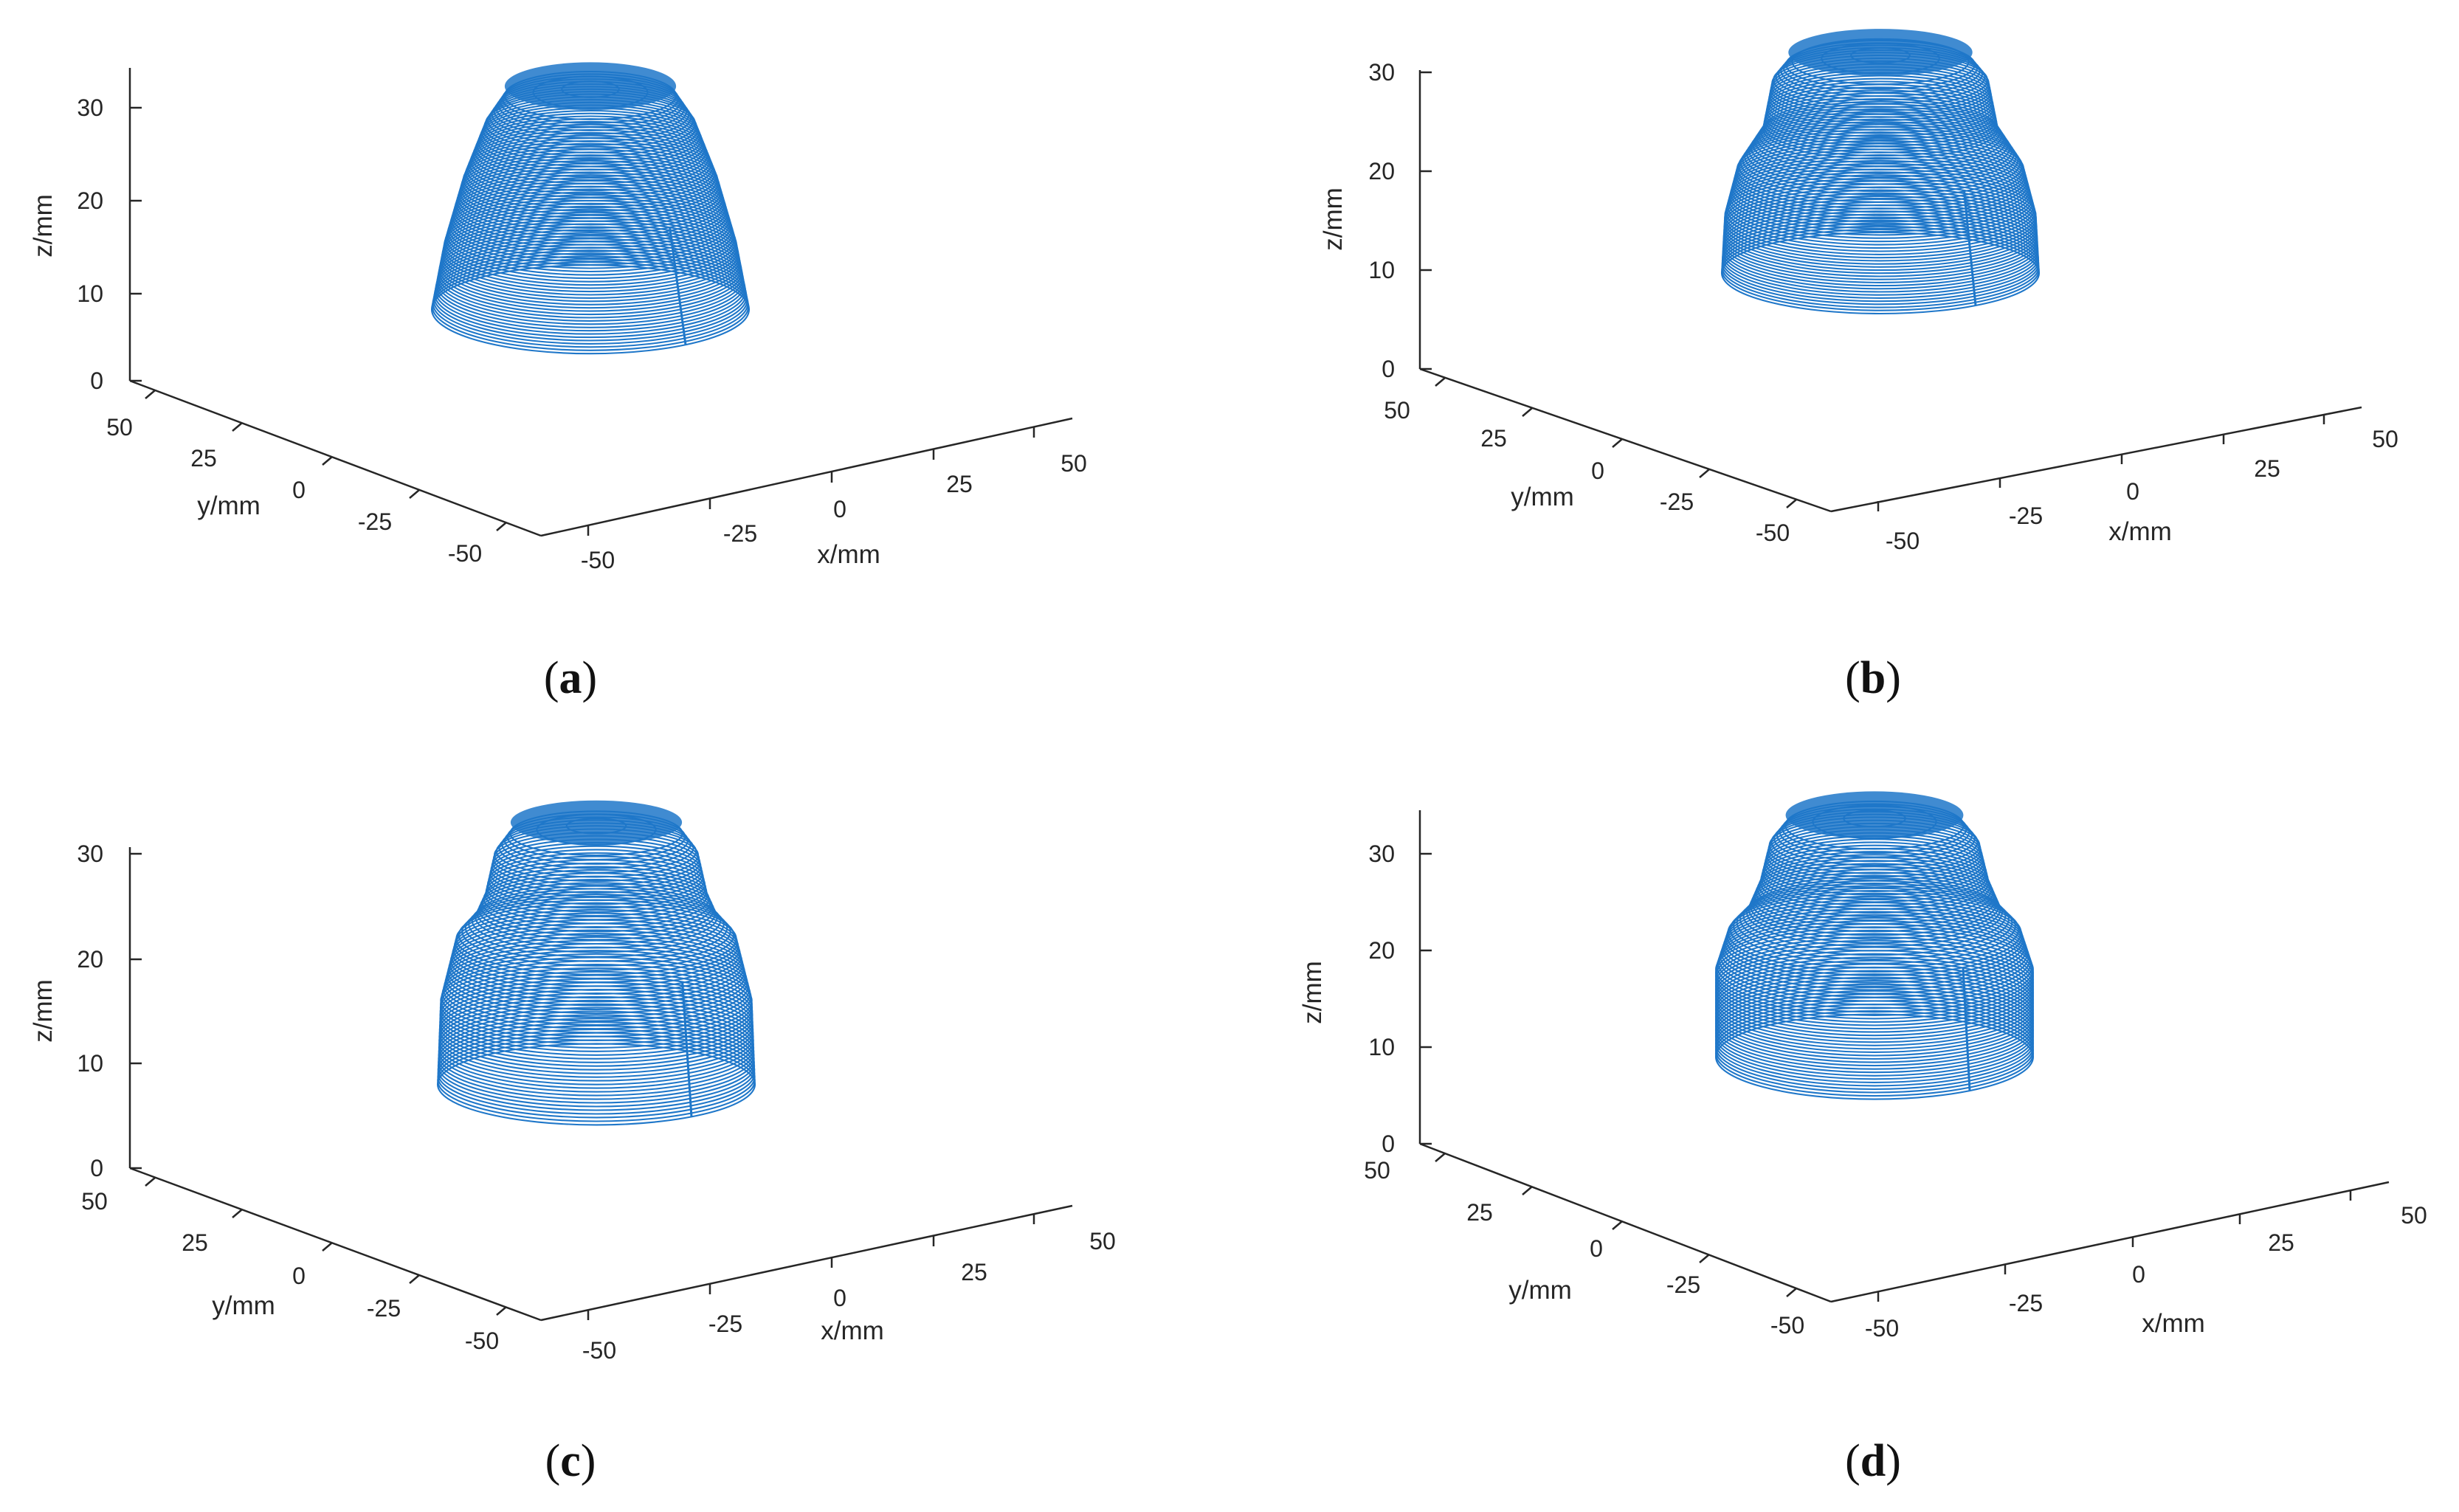 The height and width of the screenshot is (1512, 2459). What do you see at coordinates (1381, 72) in the screenshot?
I see `z-tick-label: 30` at bounding box center [1381, 72].